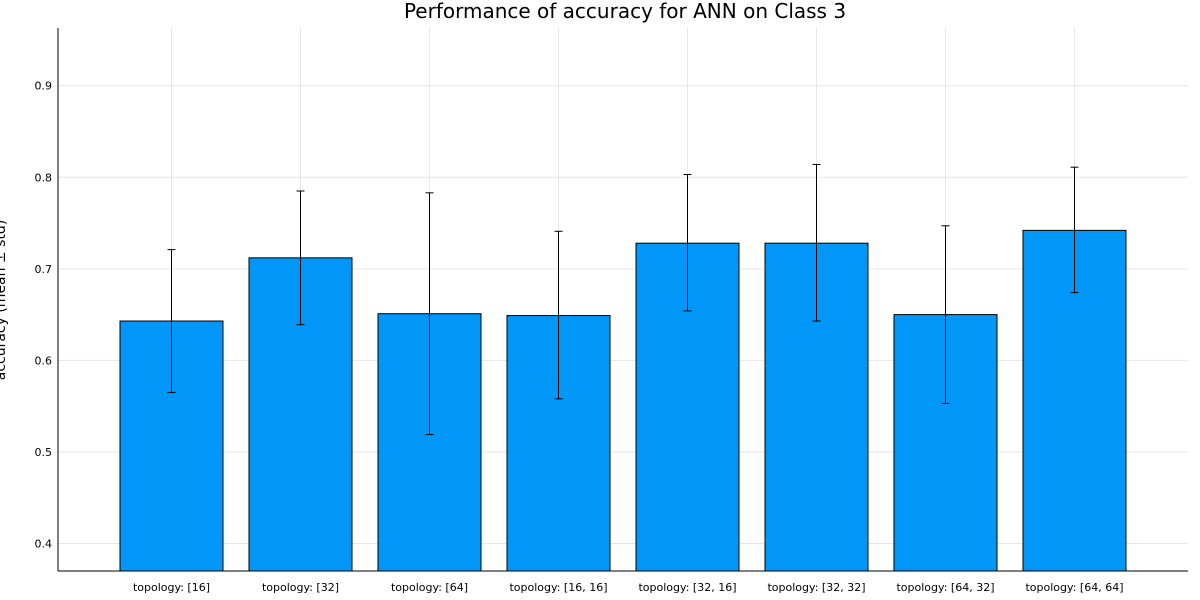 The image size is (1200, 600). What do you see at coordinates (44, 177) in the screenshot?
I see `y-tick-label: 0.8` at bounding box center [44, 177].